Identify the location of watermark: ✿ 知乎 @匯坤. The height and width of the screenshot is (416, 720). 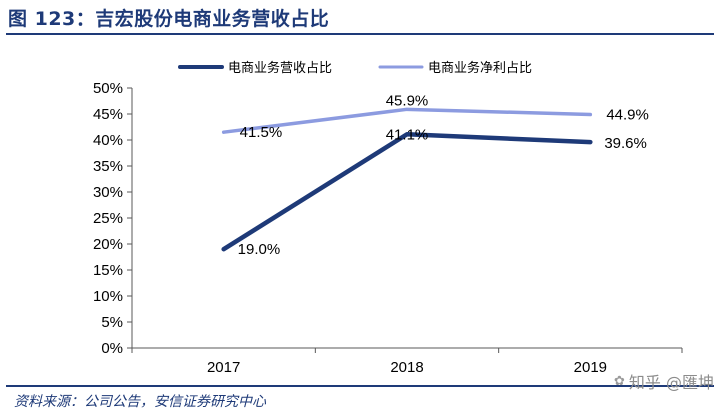
(664, 381).